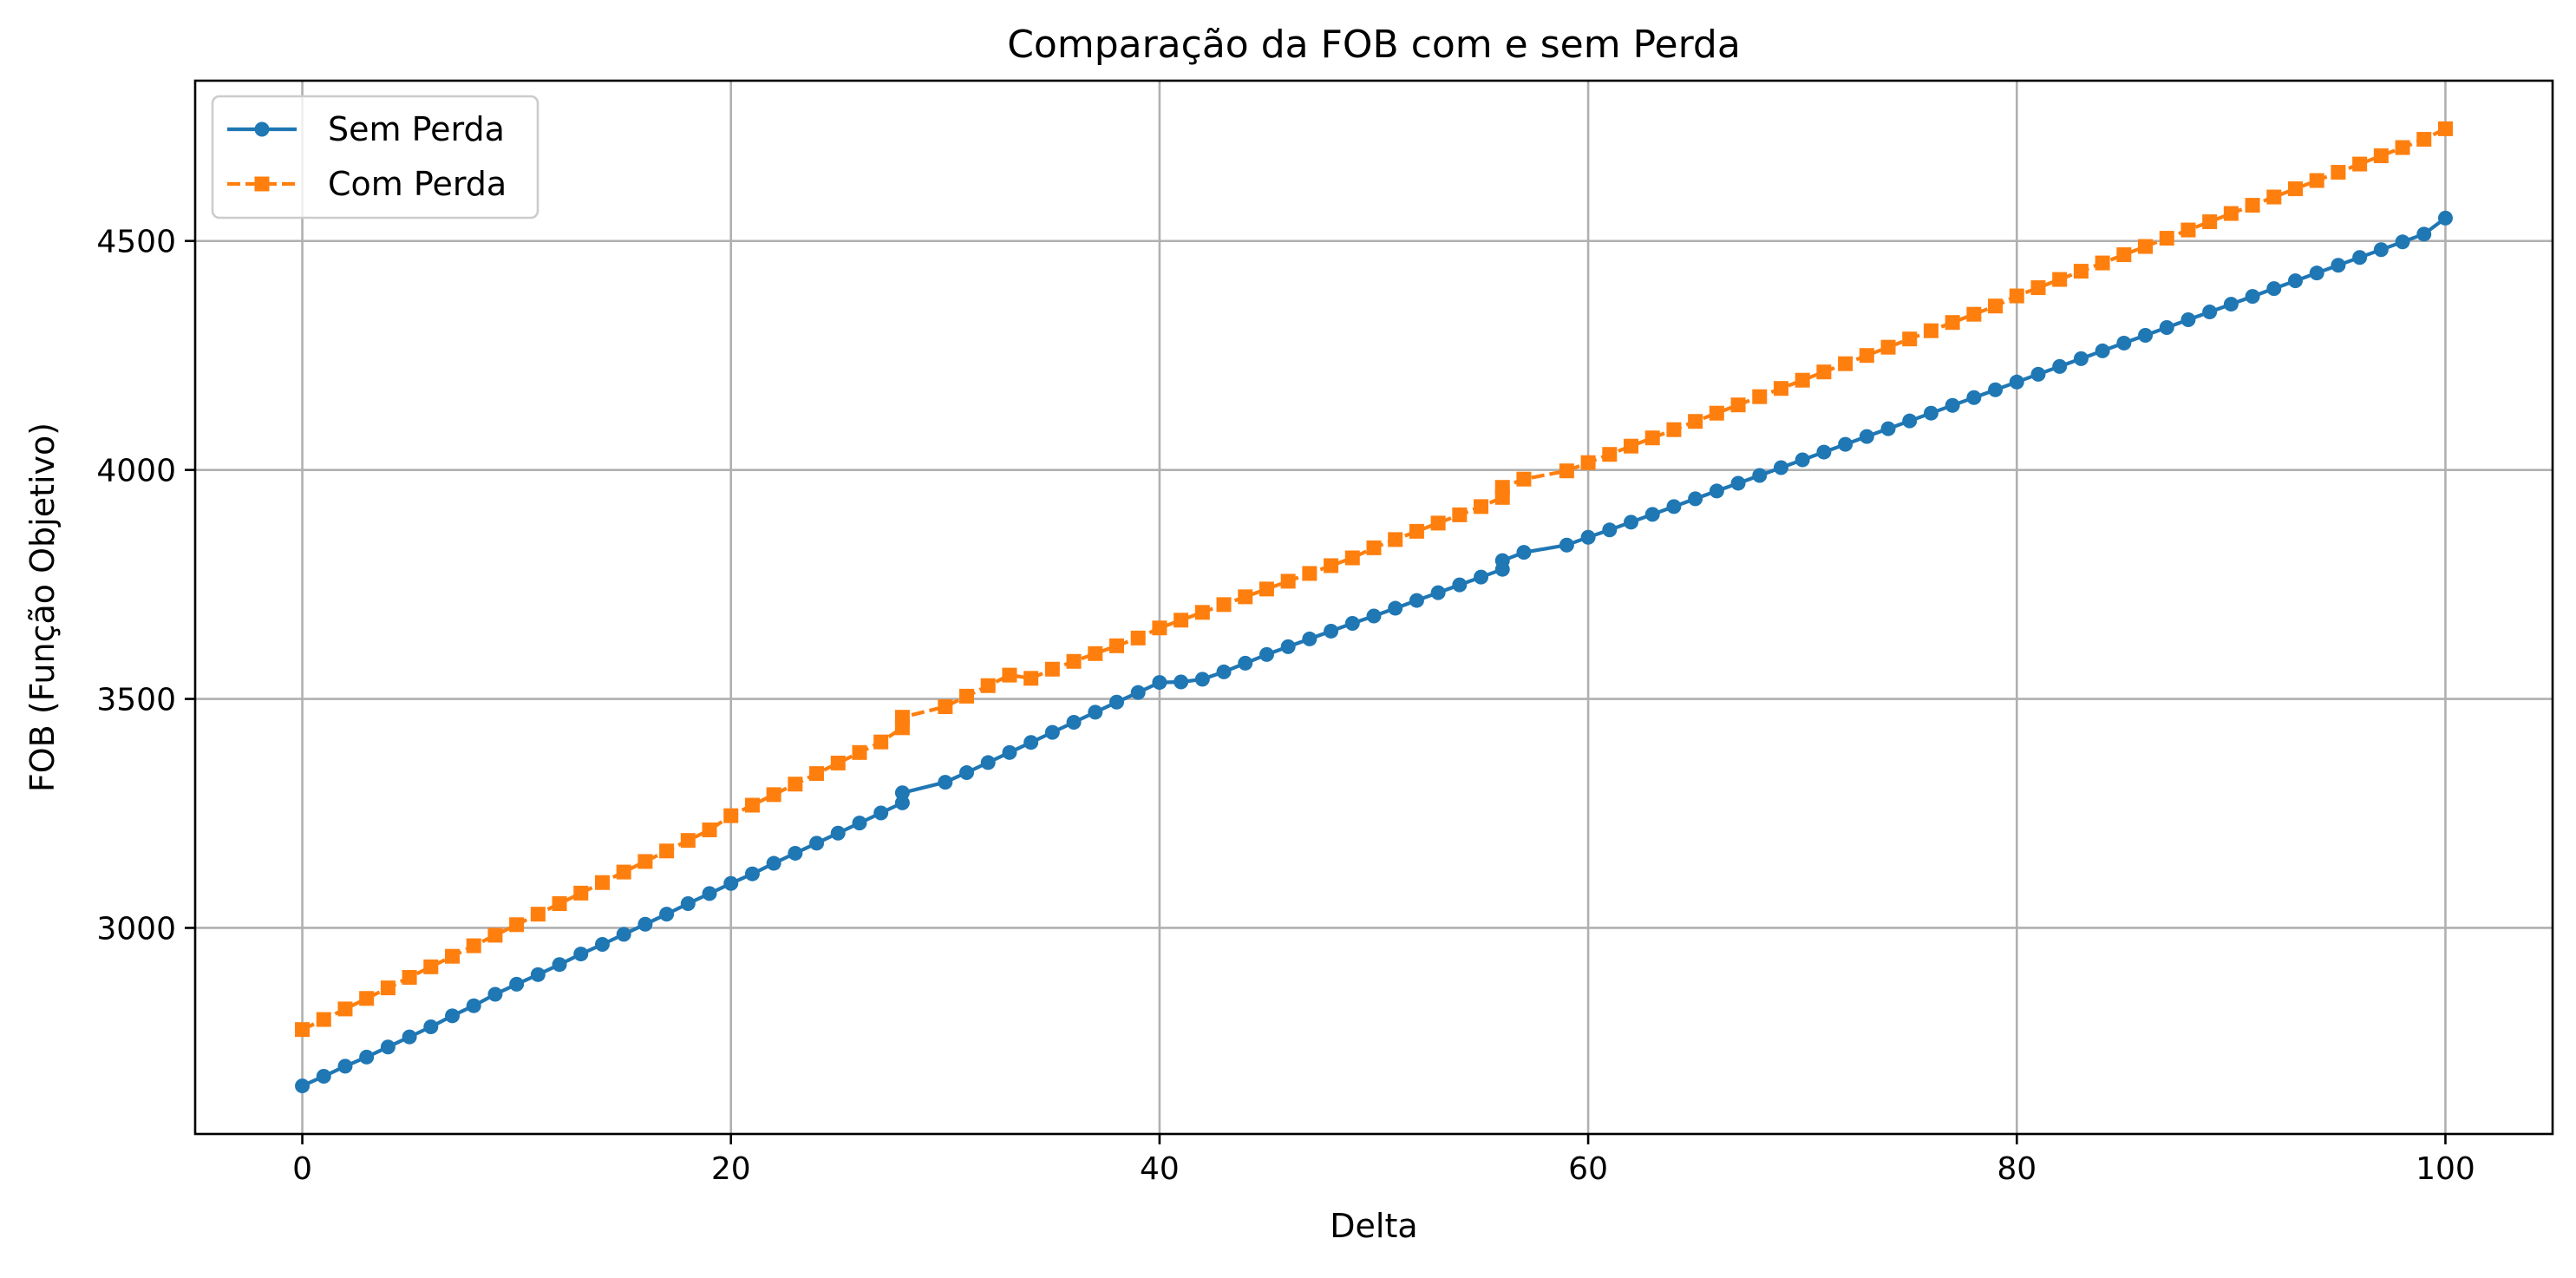  I want to click on x-tick-label: 0, so click(302, 1169).